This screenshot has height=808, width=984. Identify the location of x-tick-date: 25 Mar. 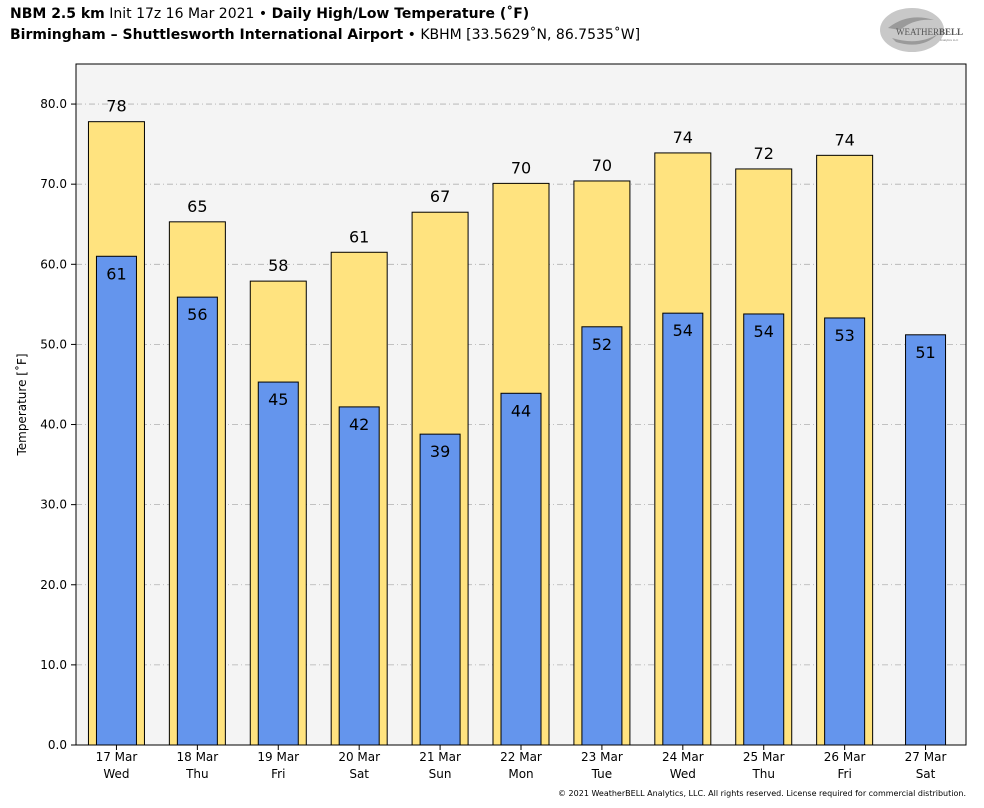
(764, 757).